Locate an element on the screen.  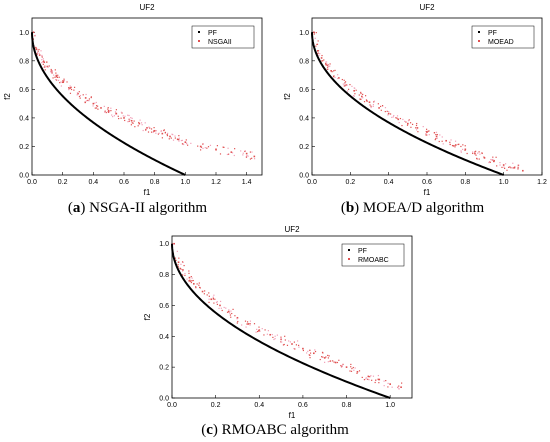
legend-label-pf: PF is located at coordinates (492, 33).